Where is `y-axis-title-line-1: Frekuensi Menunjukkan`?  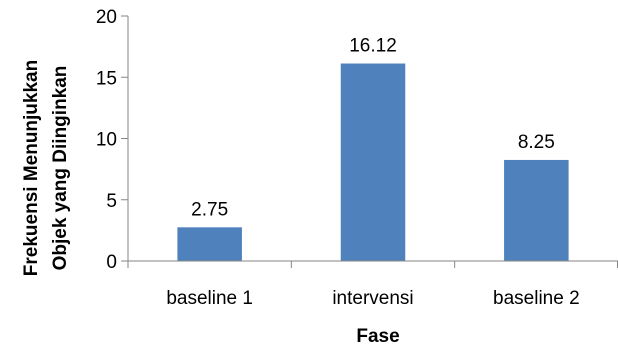
y-axis-title-line-1: Frekuensi Menunjukkan is located at coordinates (31, 168).